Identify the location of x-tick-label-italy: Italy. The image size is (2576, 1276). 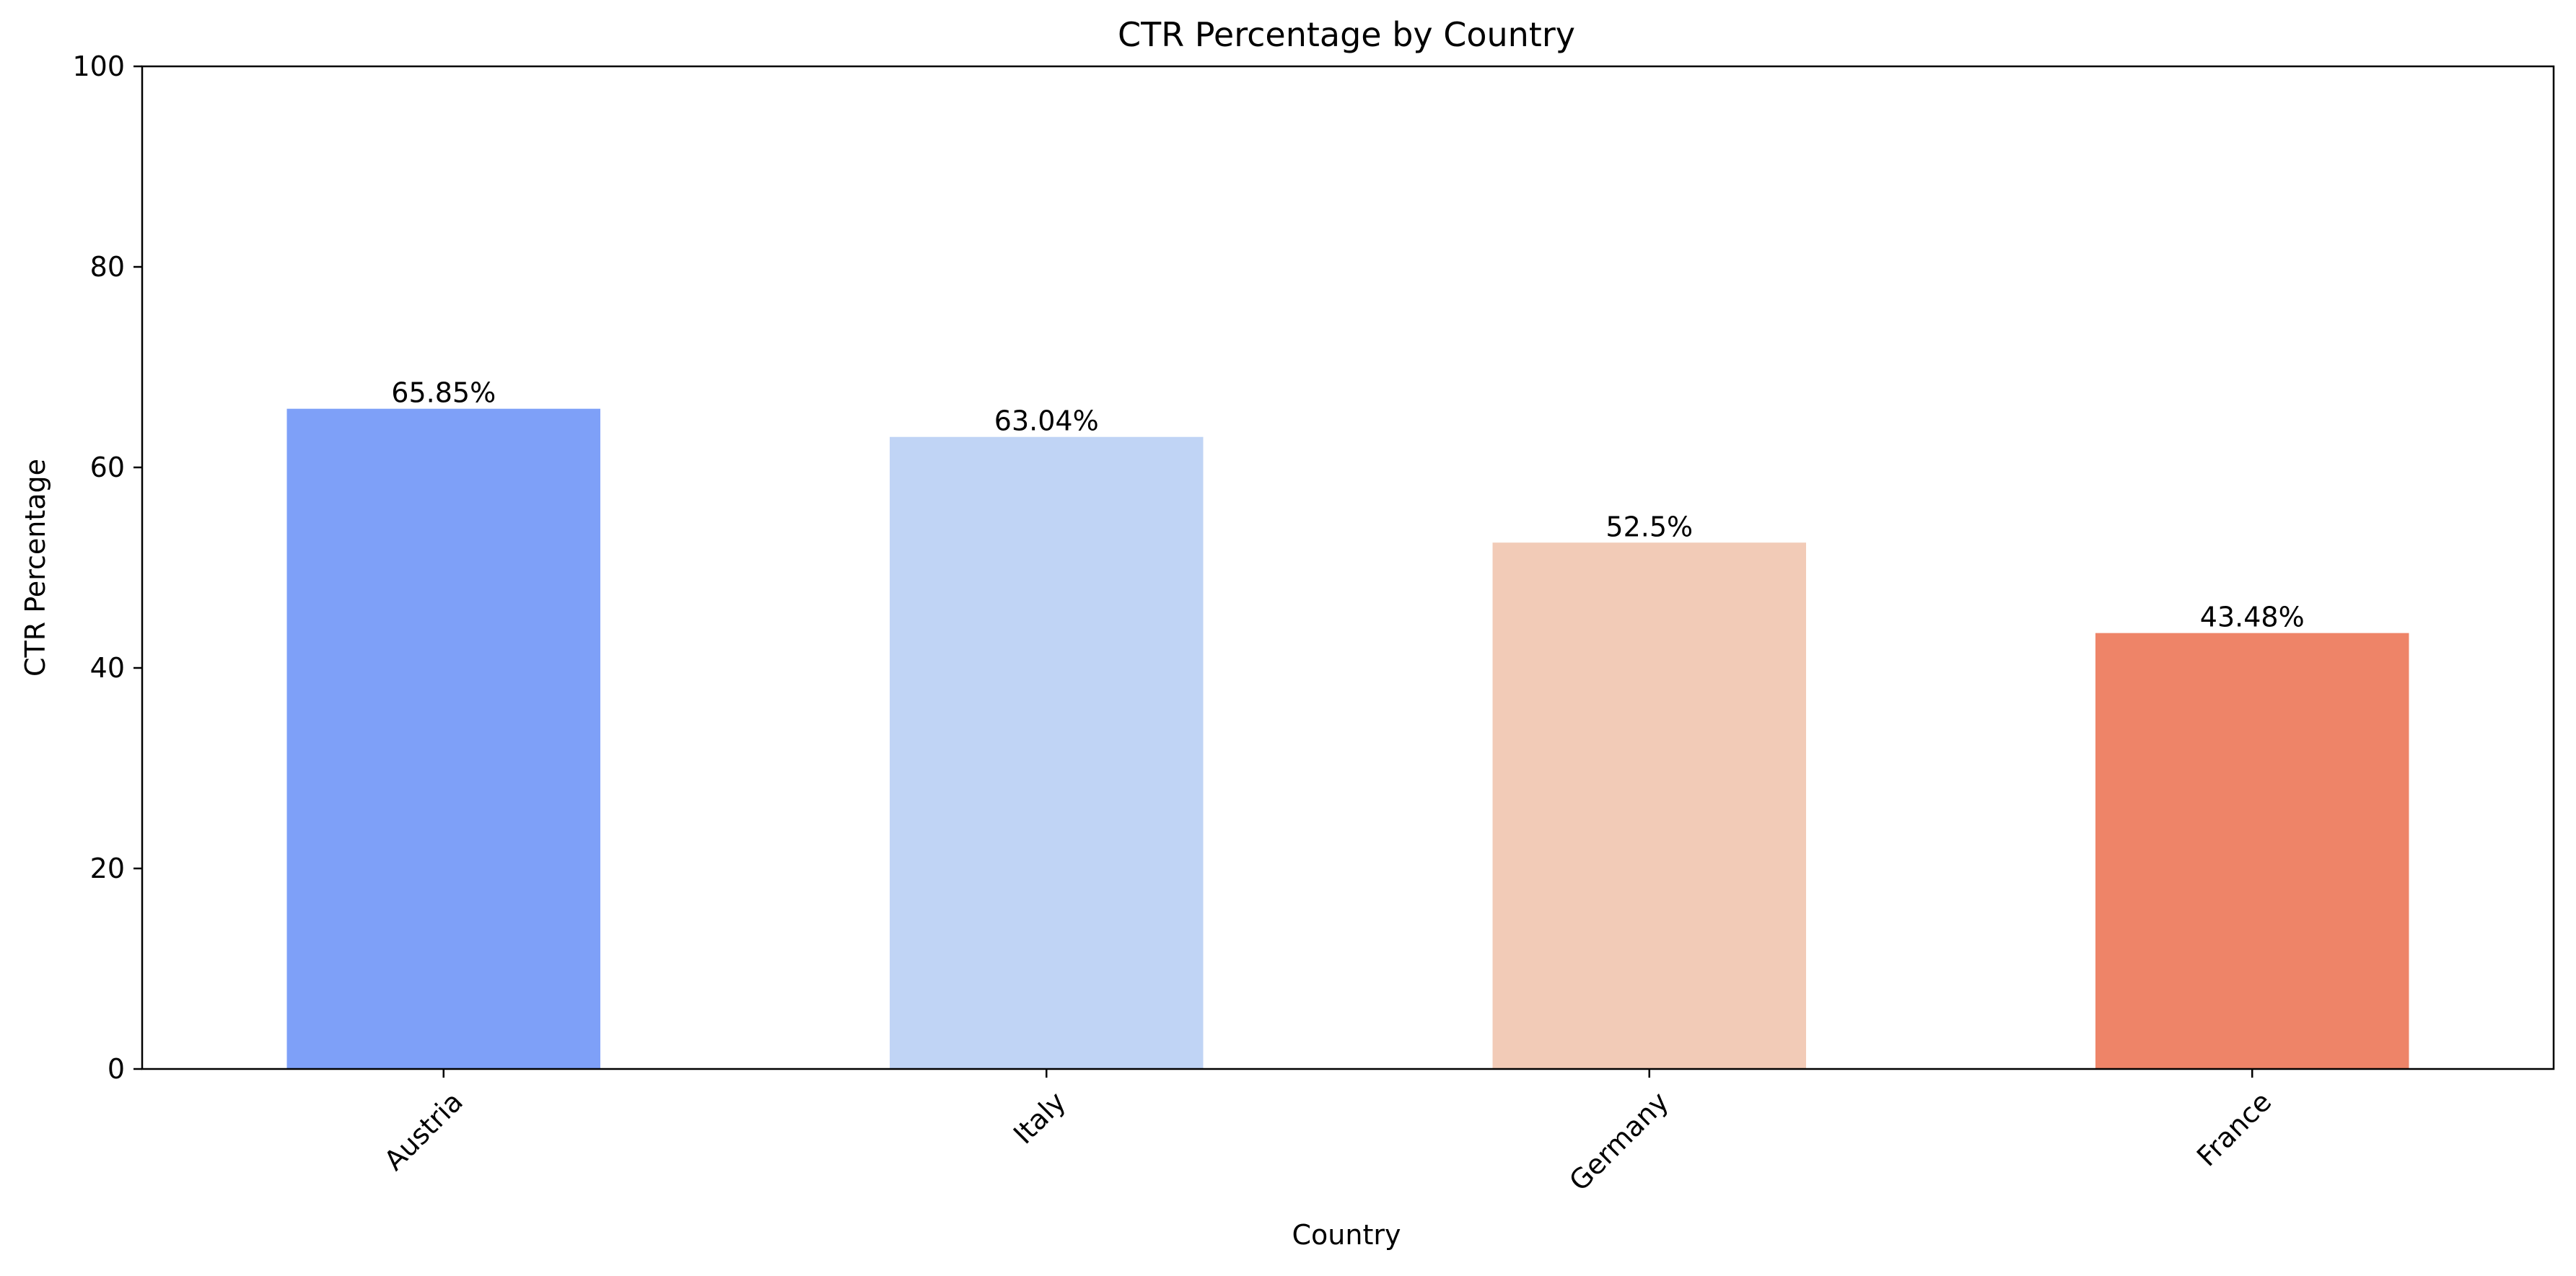
(1039, 1118).